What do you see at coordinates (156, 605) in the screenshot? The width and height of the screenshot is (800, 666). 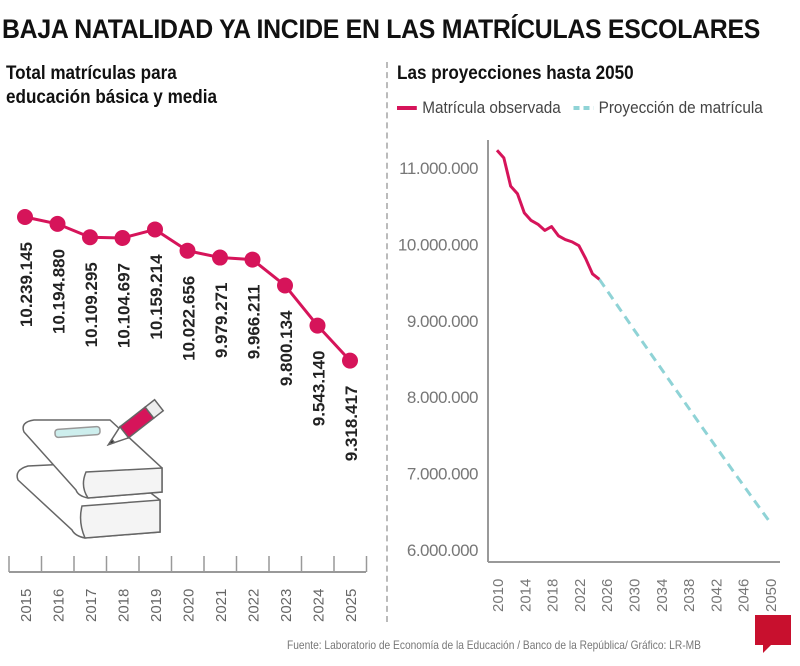 I see `left-x-tick-label: 2019` at bounding box center [156, 605].